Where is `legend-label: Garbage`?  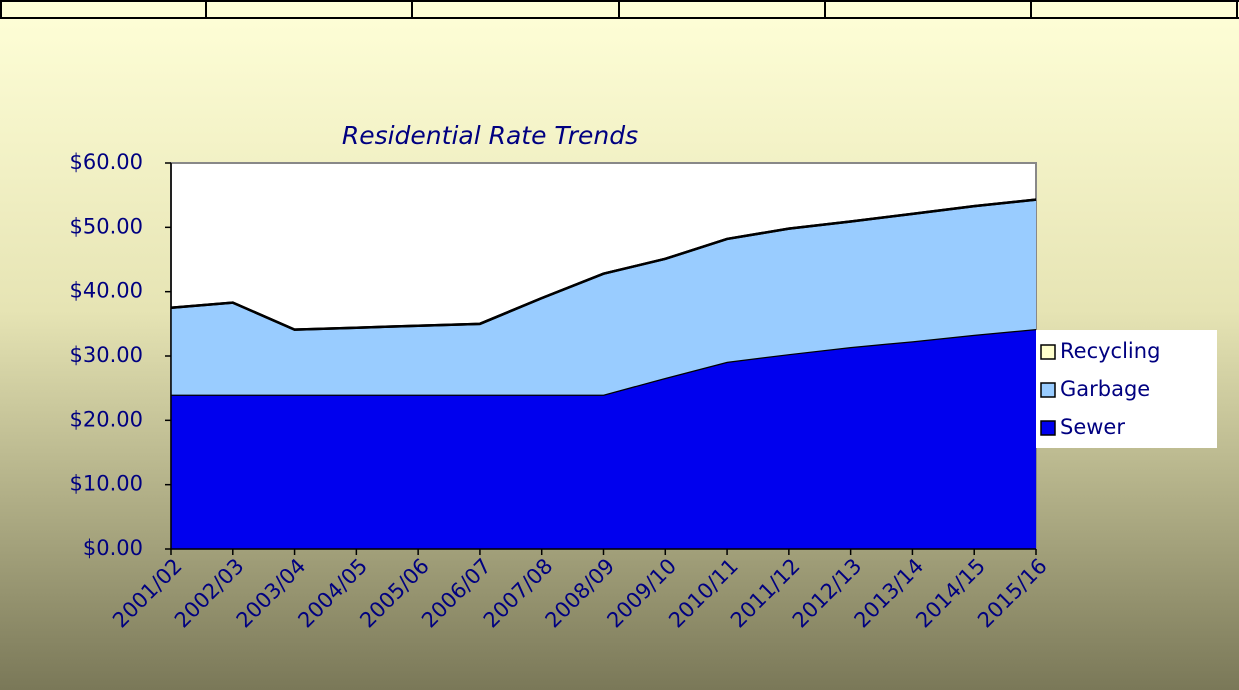
legend-label: Garbage is located at coordinates (1105, 389).